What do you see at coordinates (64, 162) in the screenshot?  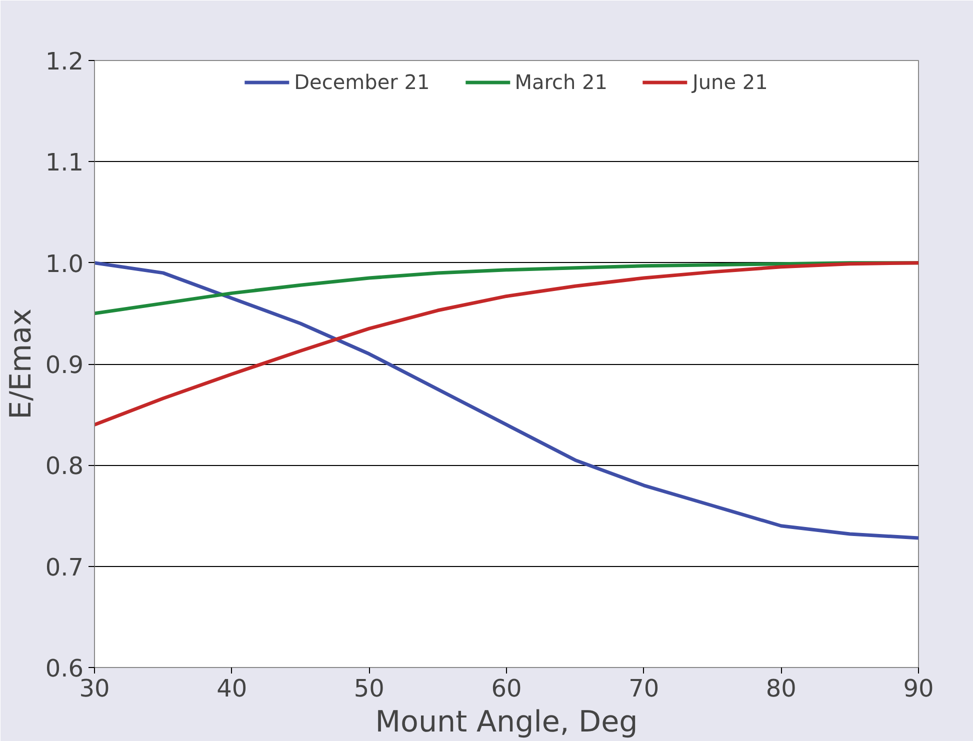 I see `y-tick-label: 1.1` at bounding box center [64, 162].